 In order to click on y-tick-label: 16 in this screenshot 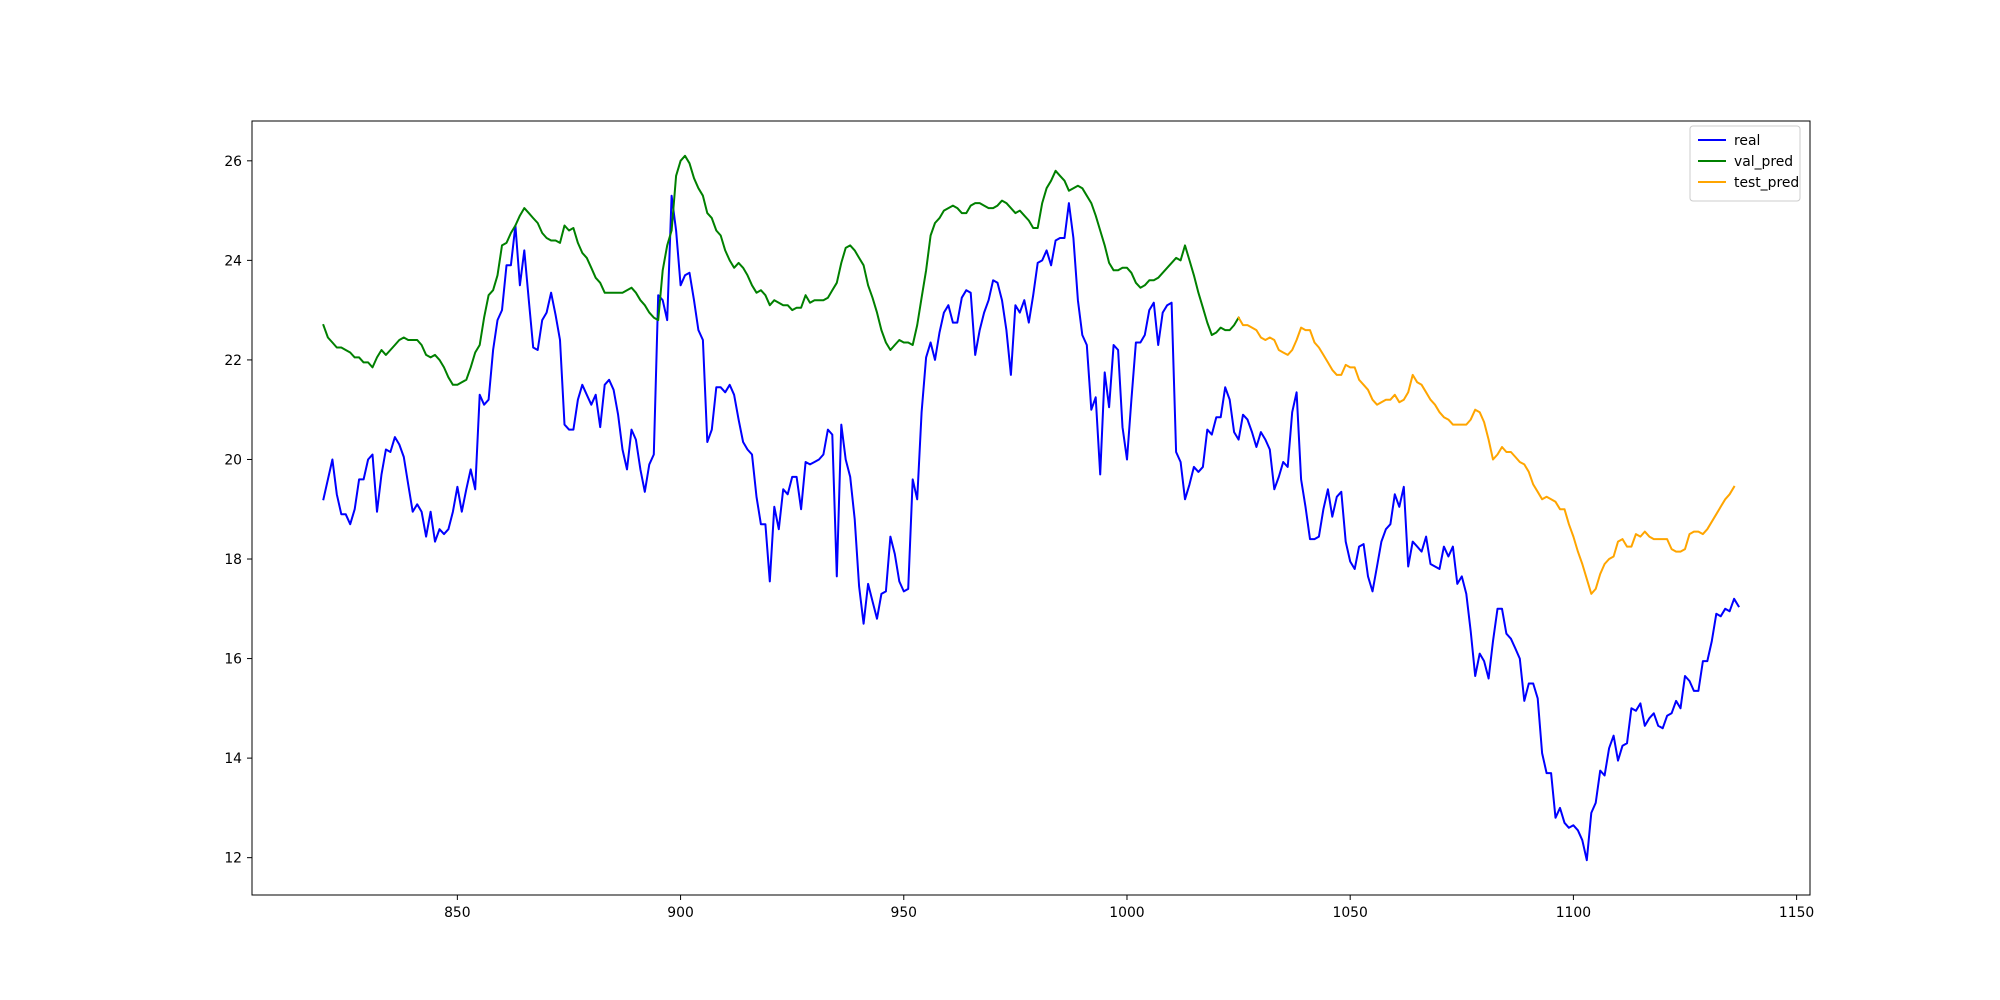, I will do `click(233, 660)`.